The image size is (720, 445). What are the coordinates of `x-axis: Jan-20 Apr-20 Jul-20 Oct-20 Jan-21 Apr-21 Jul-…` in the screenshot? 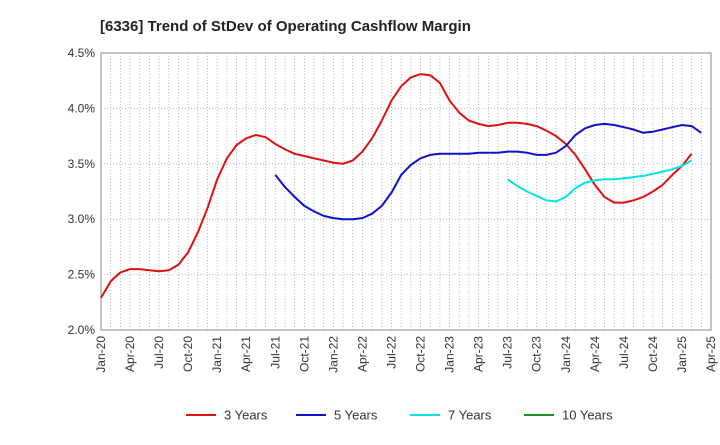 It's located at (406, 354).